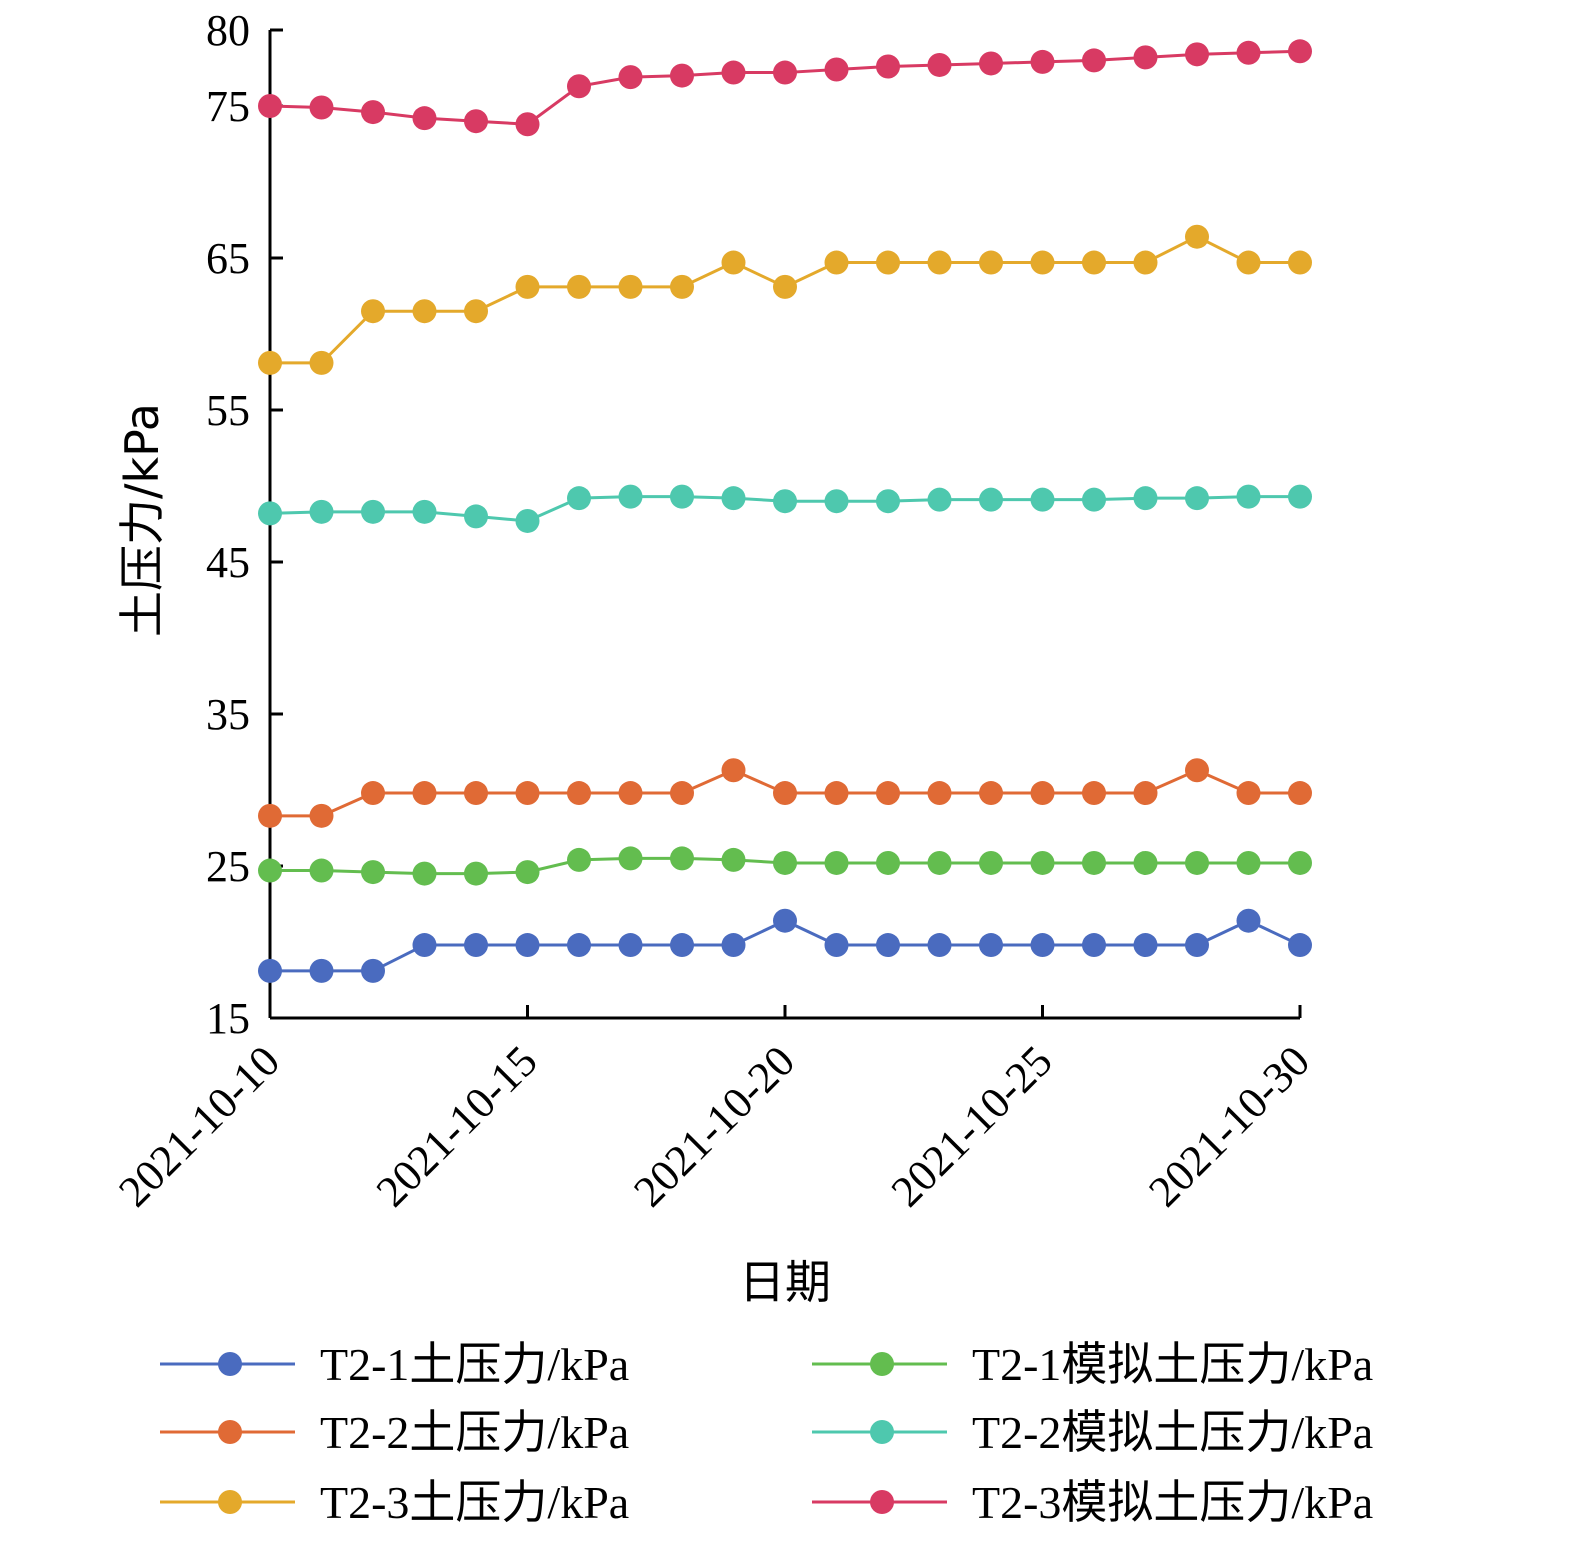  I want to click on legend-item: T2-1土压力/kPa, so click(394, 1364).